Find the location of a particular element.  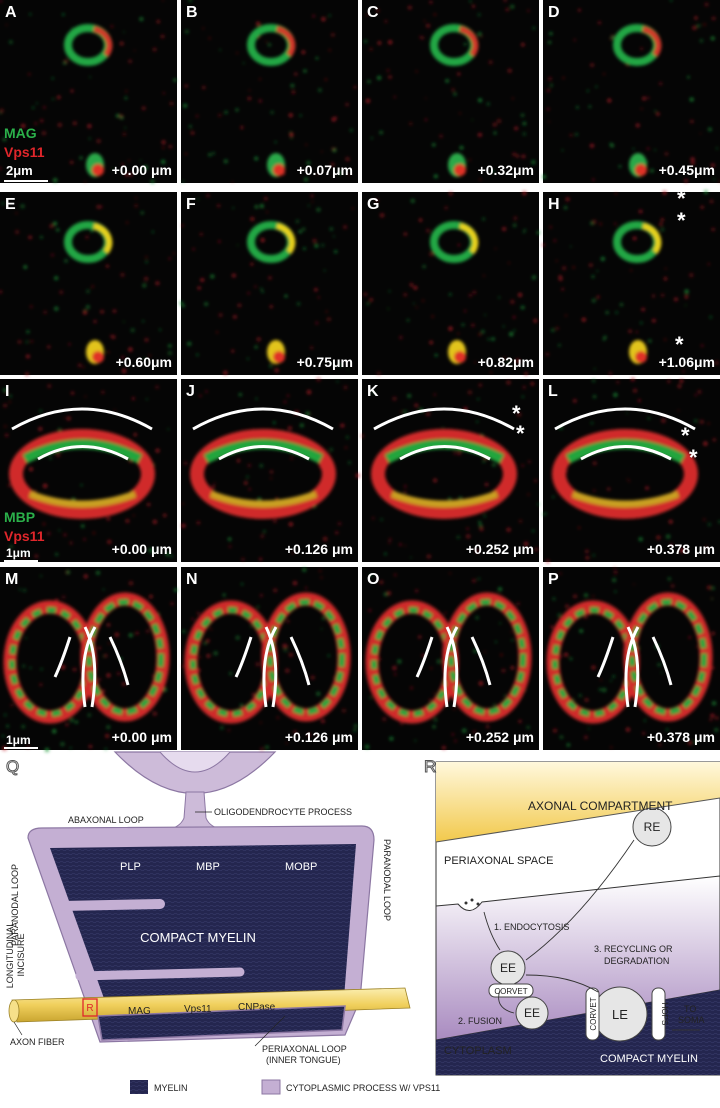

scale-label: 2μm is located at coordinates (19, 170).